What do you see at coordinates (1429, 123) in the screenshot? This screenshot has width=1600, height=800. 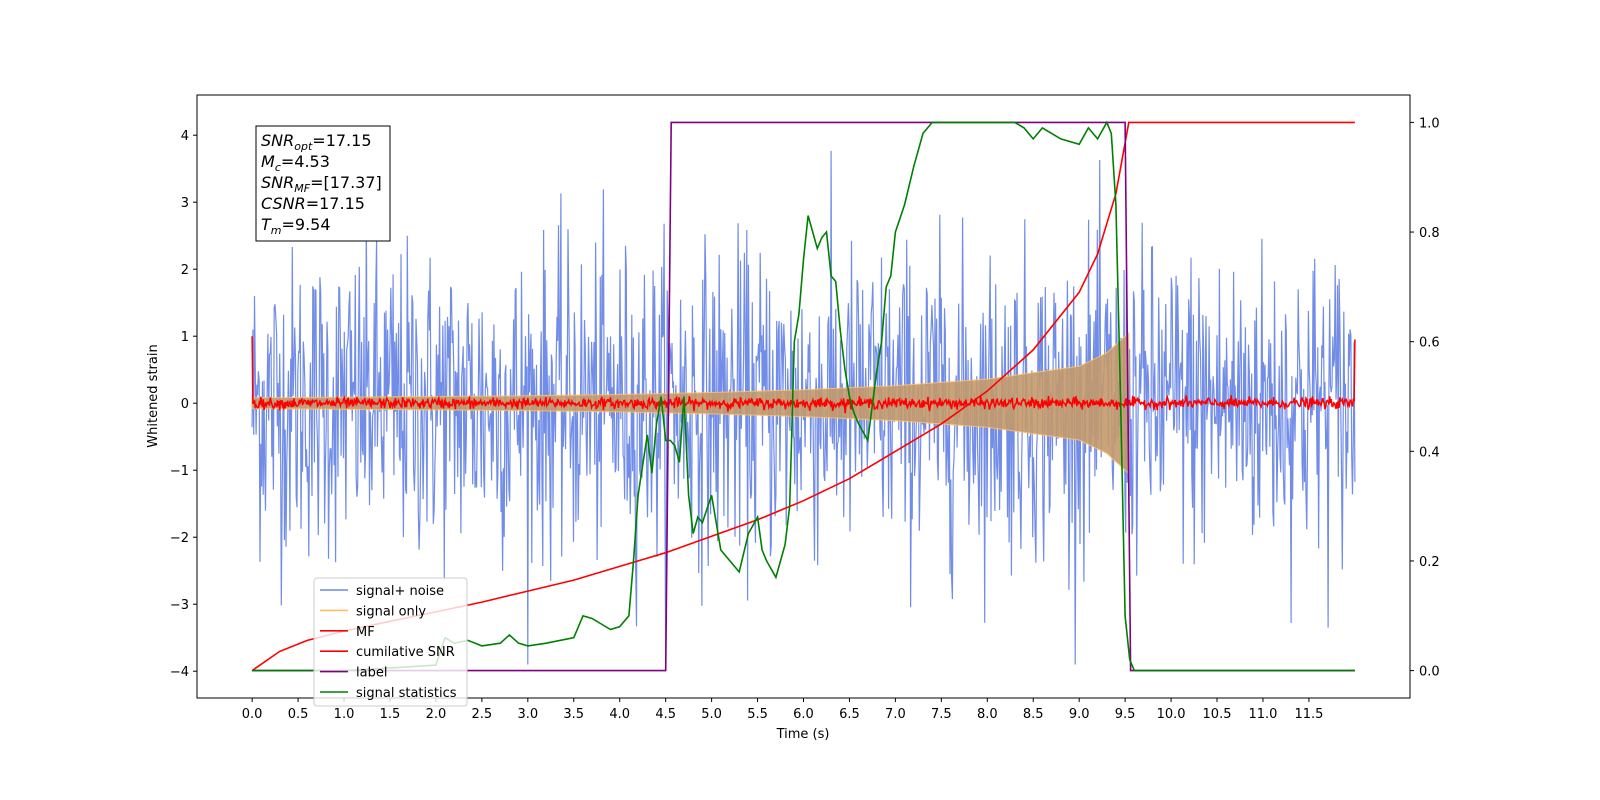 I see `y-right-tick-label: 1.0` at bounding box center [1429, 123].